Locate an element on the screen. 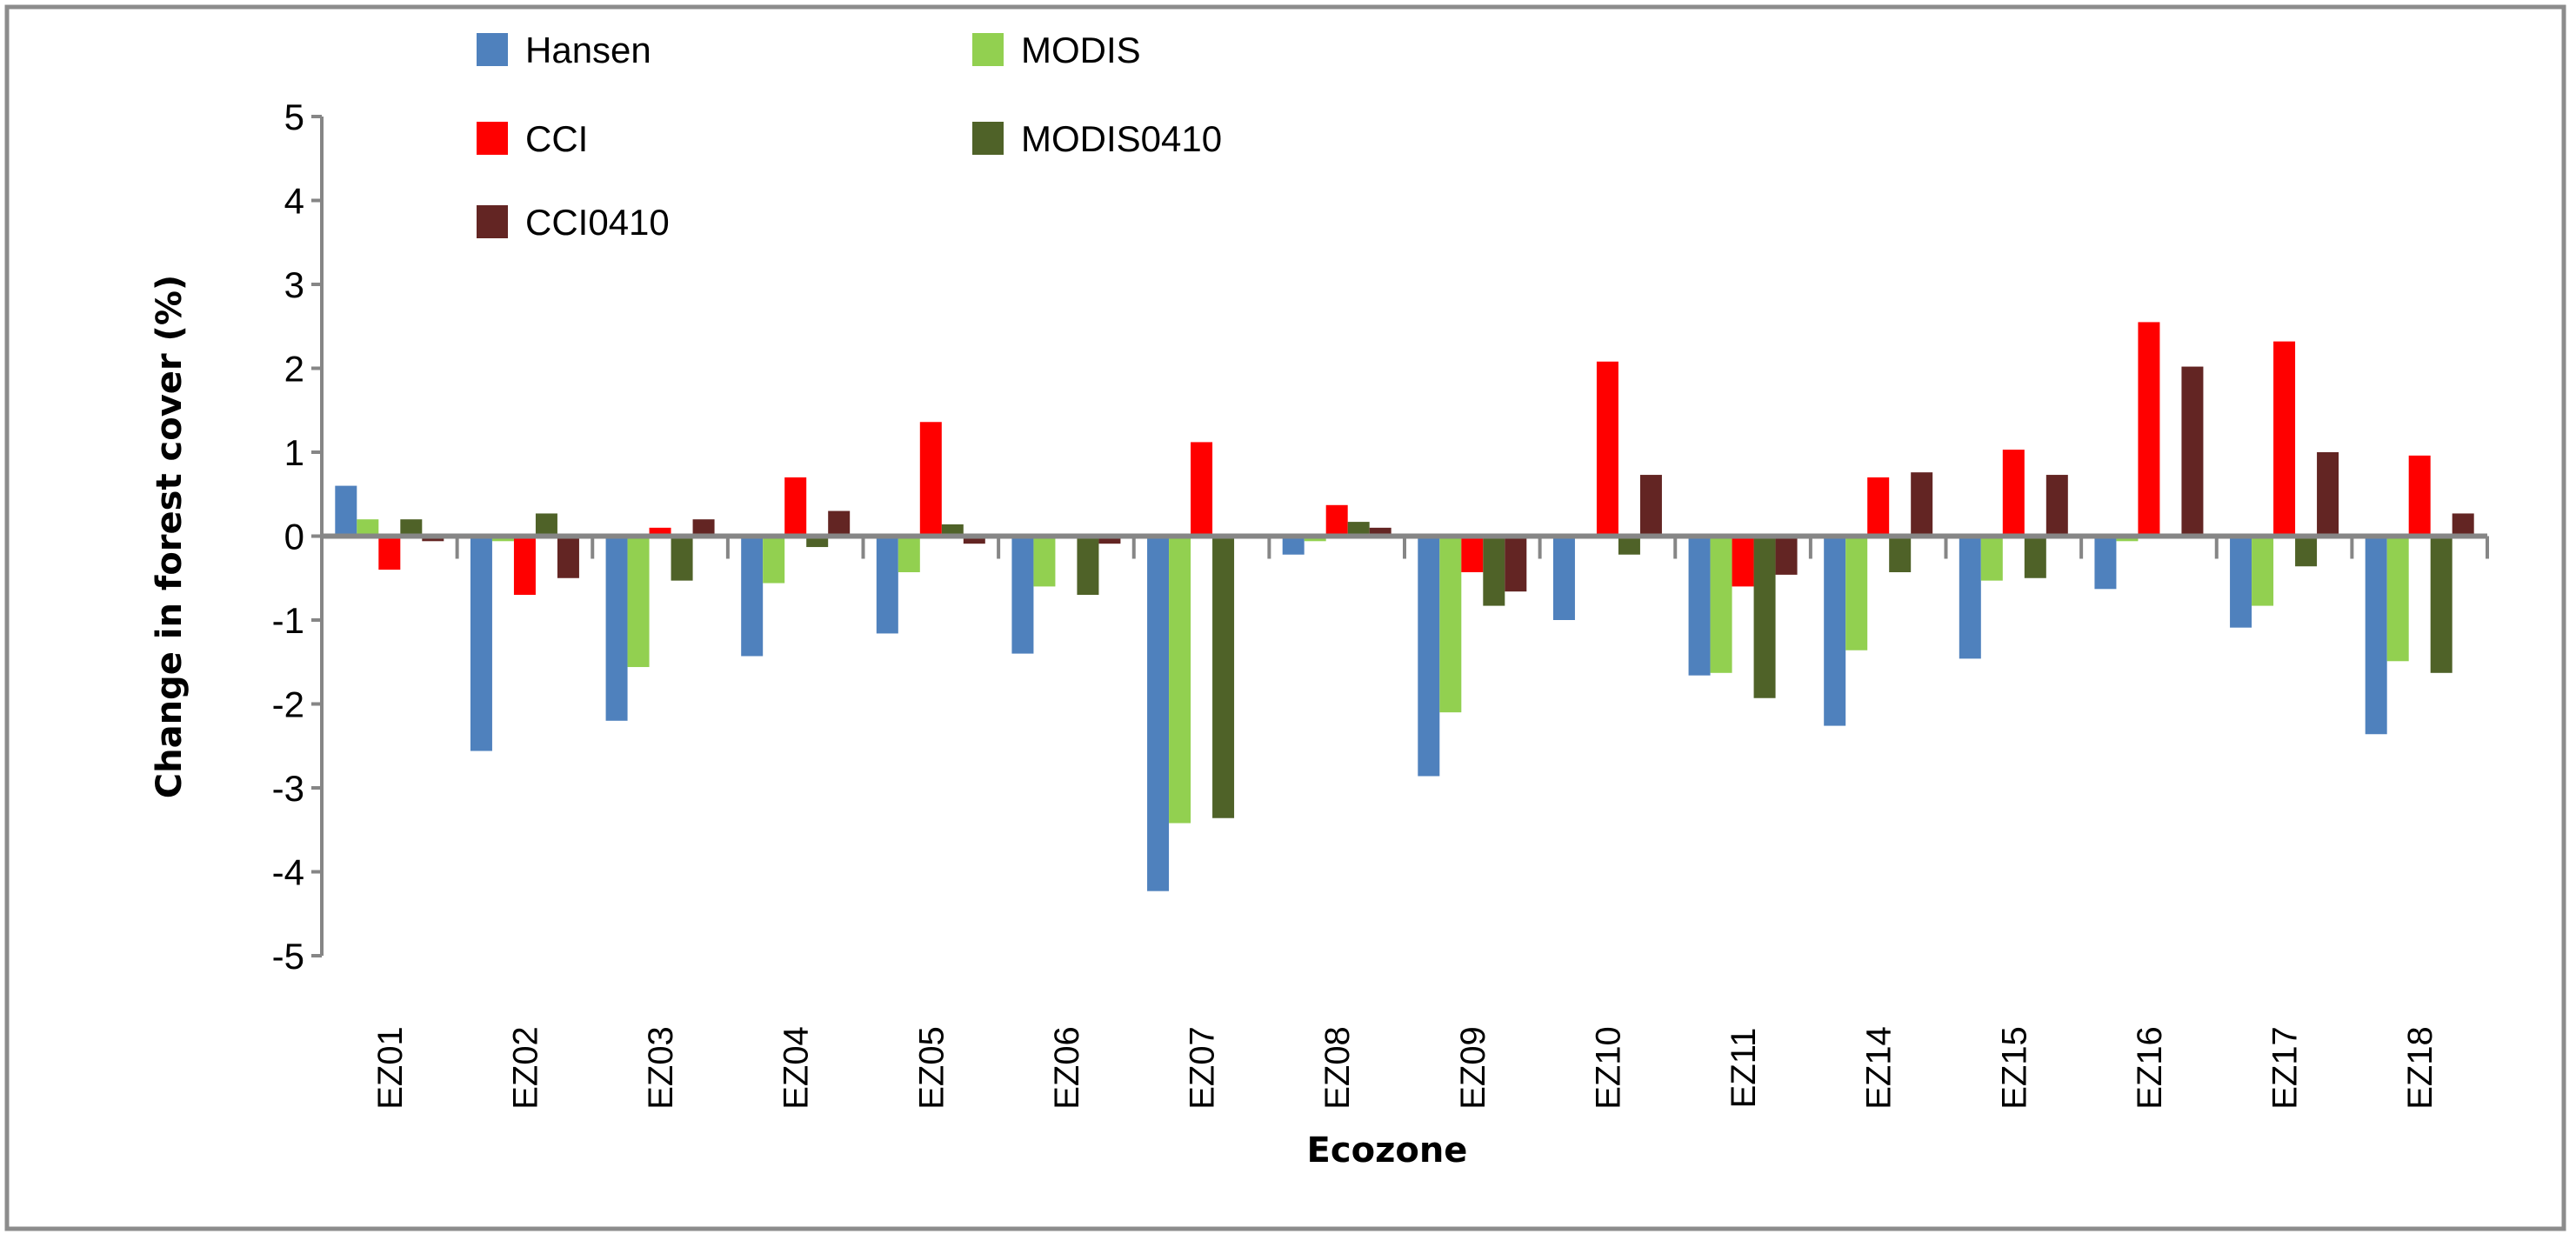 This screenshot has height=1234, width=2576. x-tick-label: EZ06 is located at coordinates (1067, 1068).